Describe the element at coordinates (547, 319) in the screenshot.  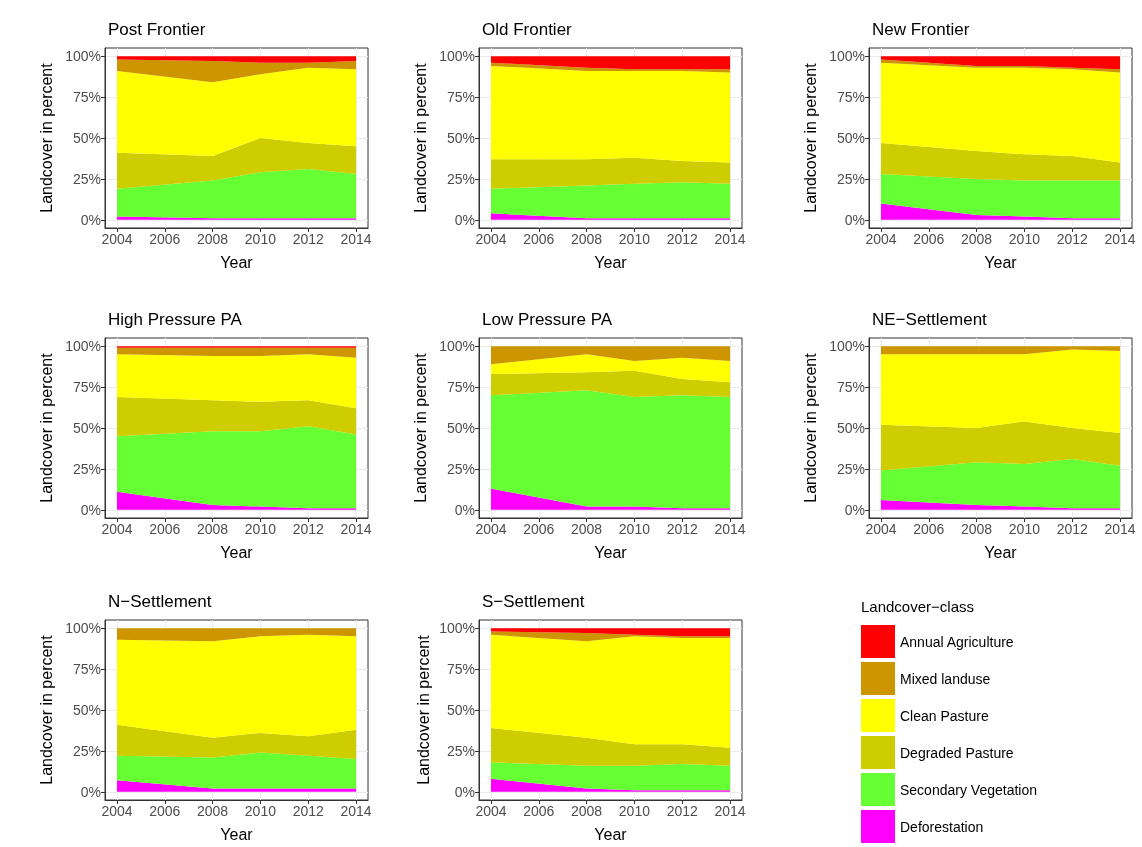
I see `chart-title: Low Pressure PA` at that location.